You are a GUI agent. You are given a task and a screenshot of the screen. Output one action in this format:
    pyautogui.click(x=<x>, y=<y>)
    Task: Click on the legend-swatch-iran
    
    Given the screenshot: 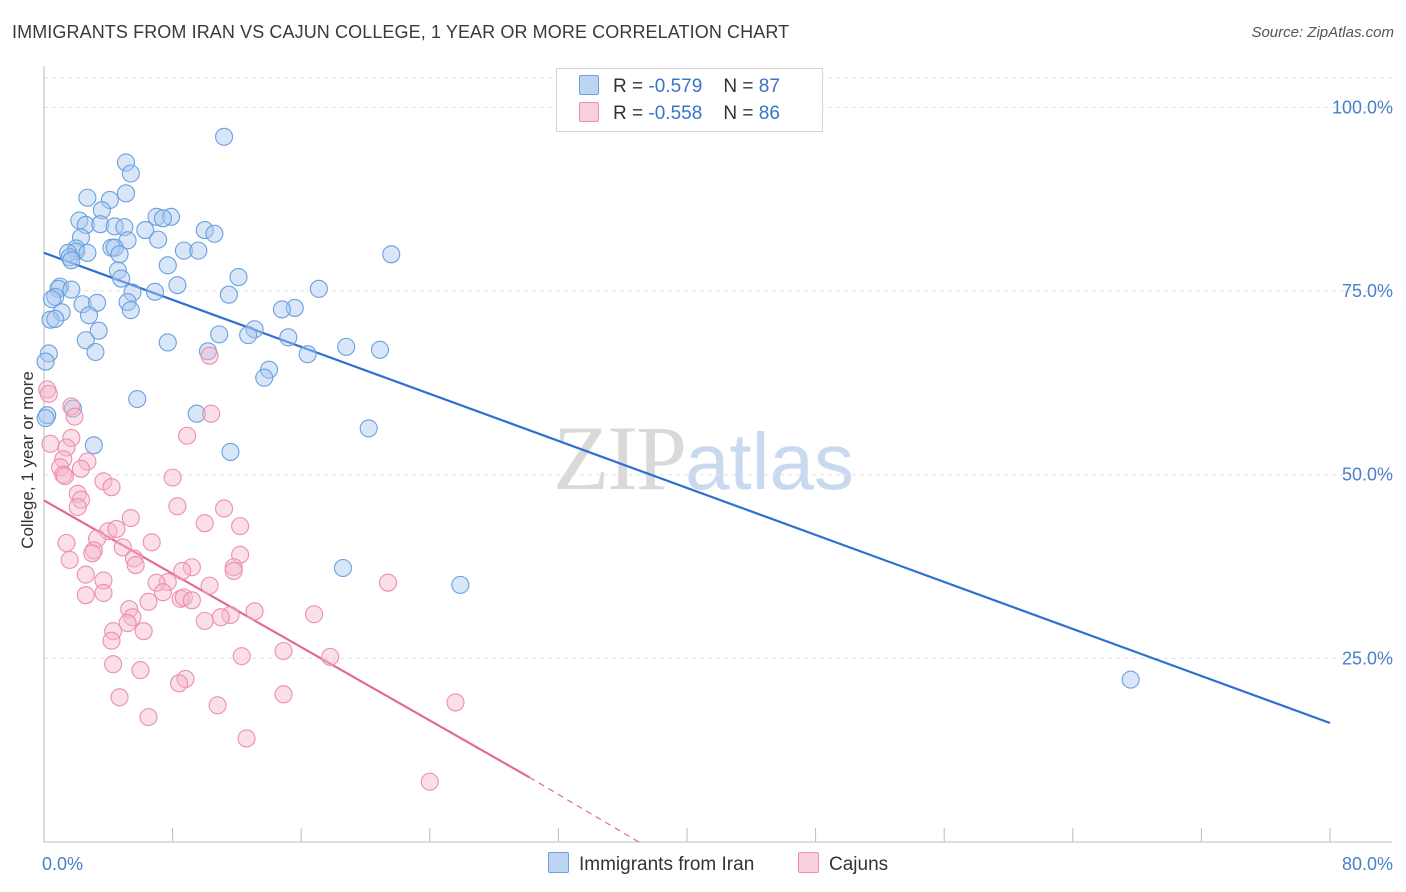 What is the action you would take?
    pyautogui.click(x=558, y=862)
    